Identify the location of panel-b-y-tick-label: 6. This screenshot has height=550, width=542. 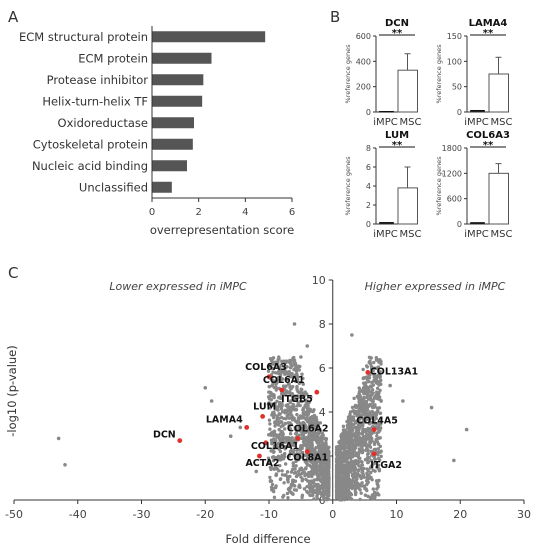
(368, 167).